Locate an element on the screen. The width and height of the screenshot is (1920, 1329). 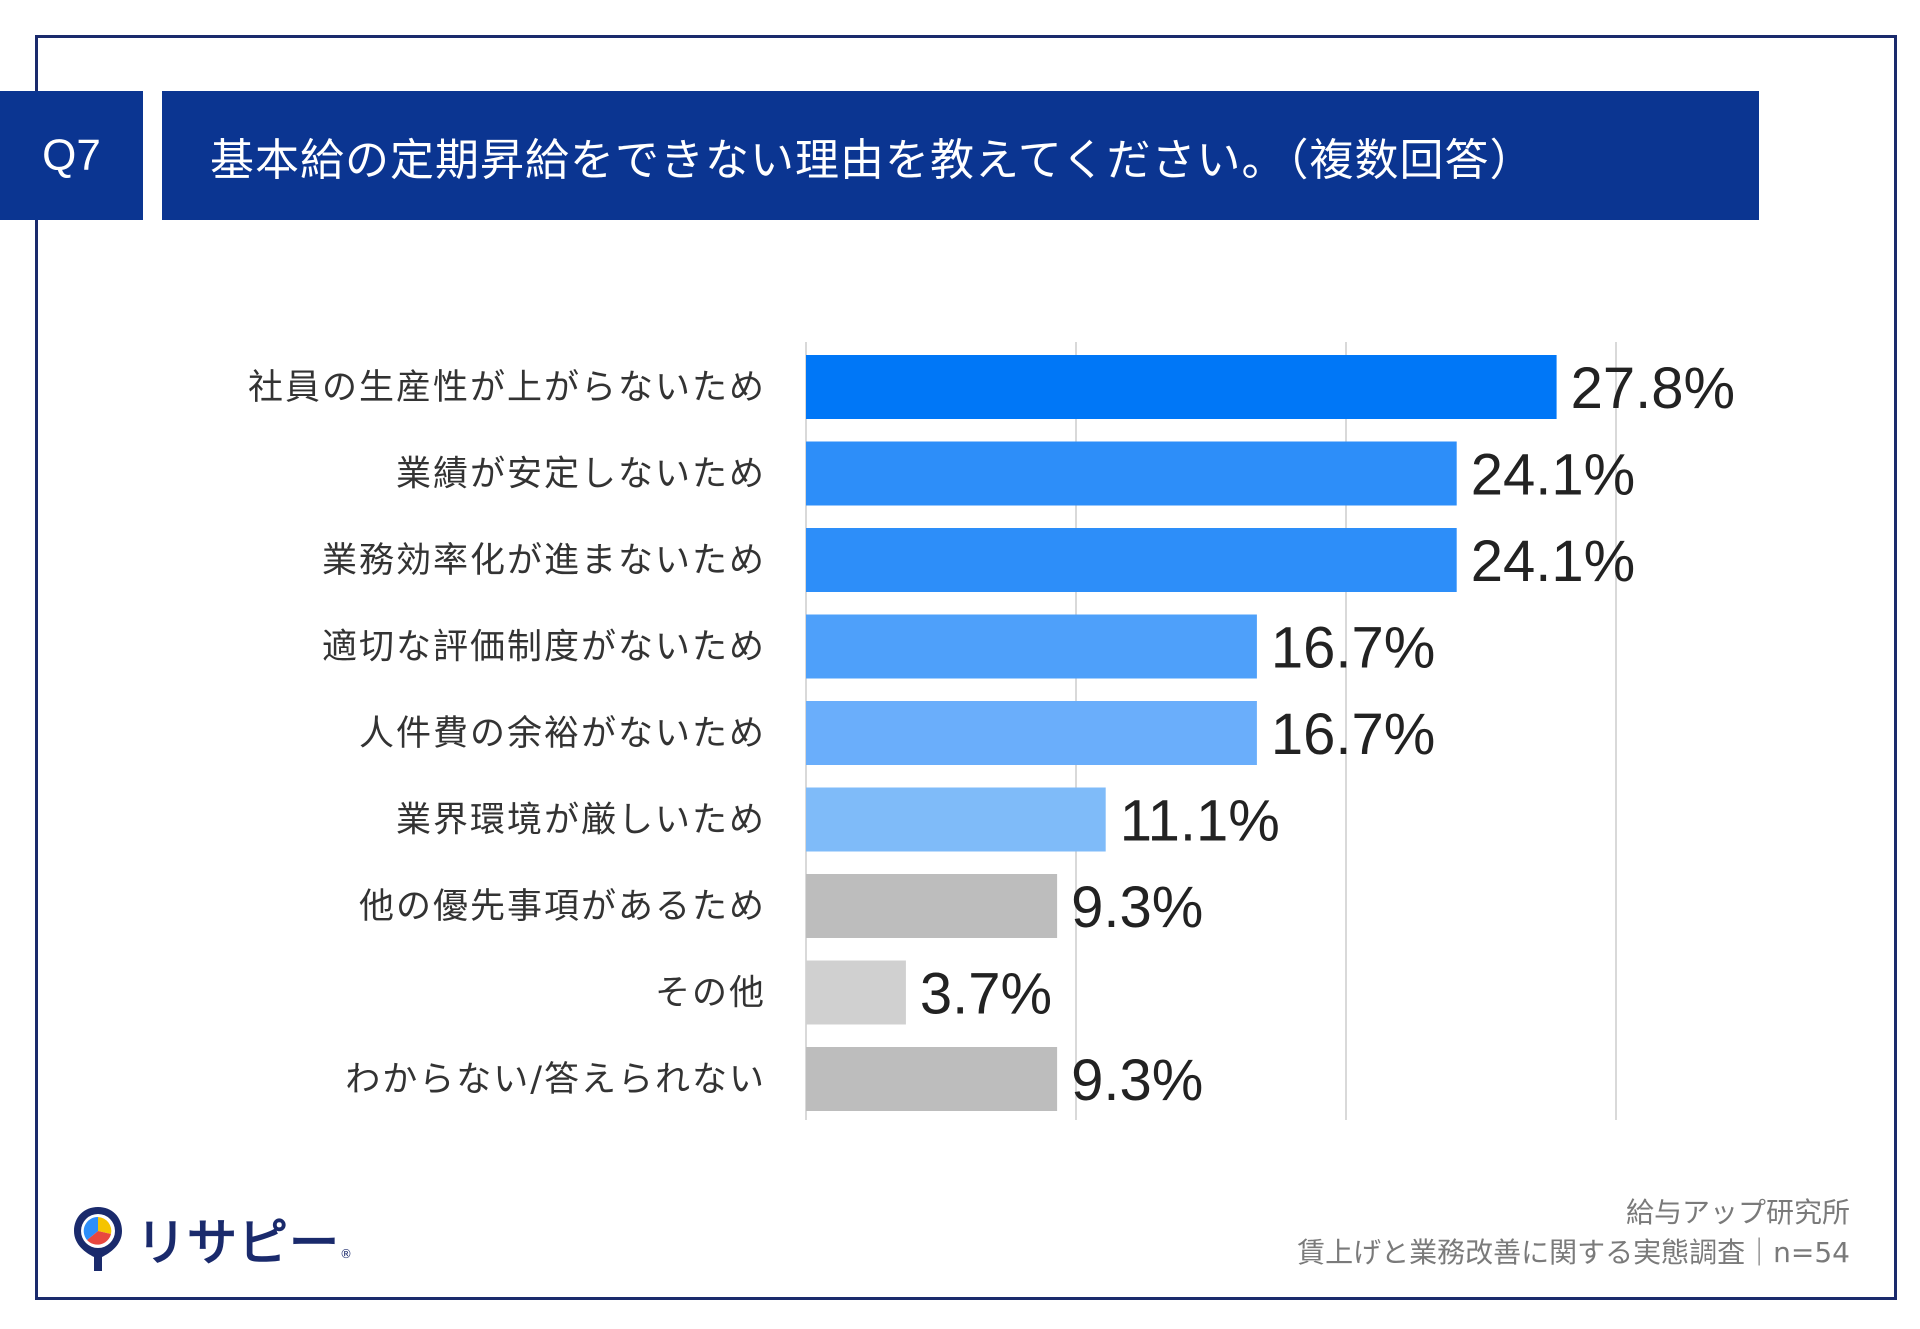
category-label: 業界環境が厳しいため is located at coordinates (581, 821).